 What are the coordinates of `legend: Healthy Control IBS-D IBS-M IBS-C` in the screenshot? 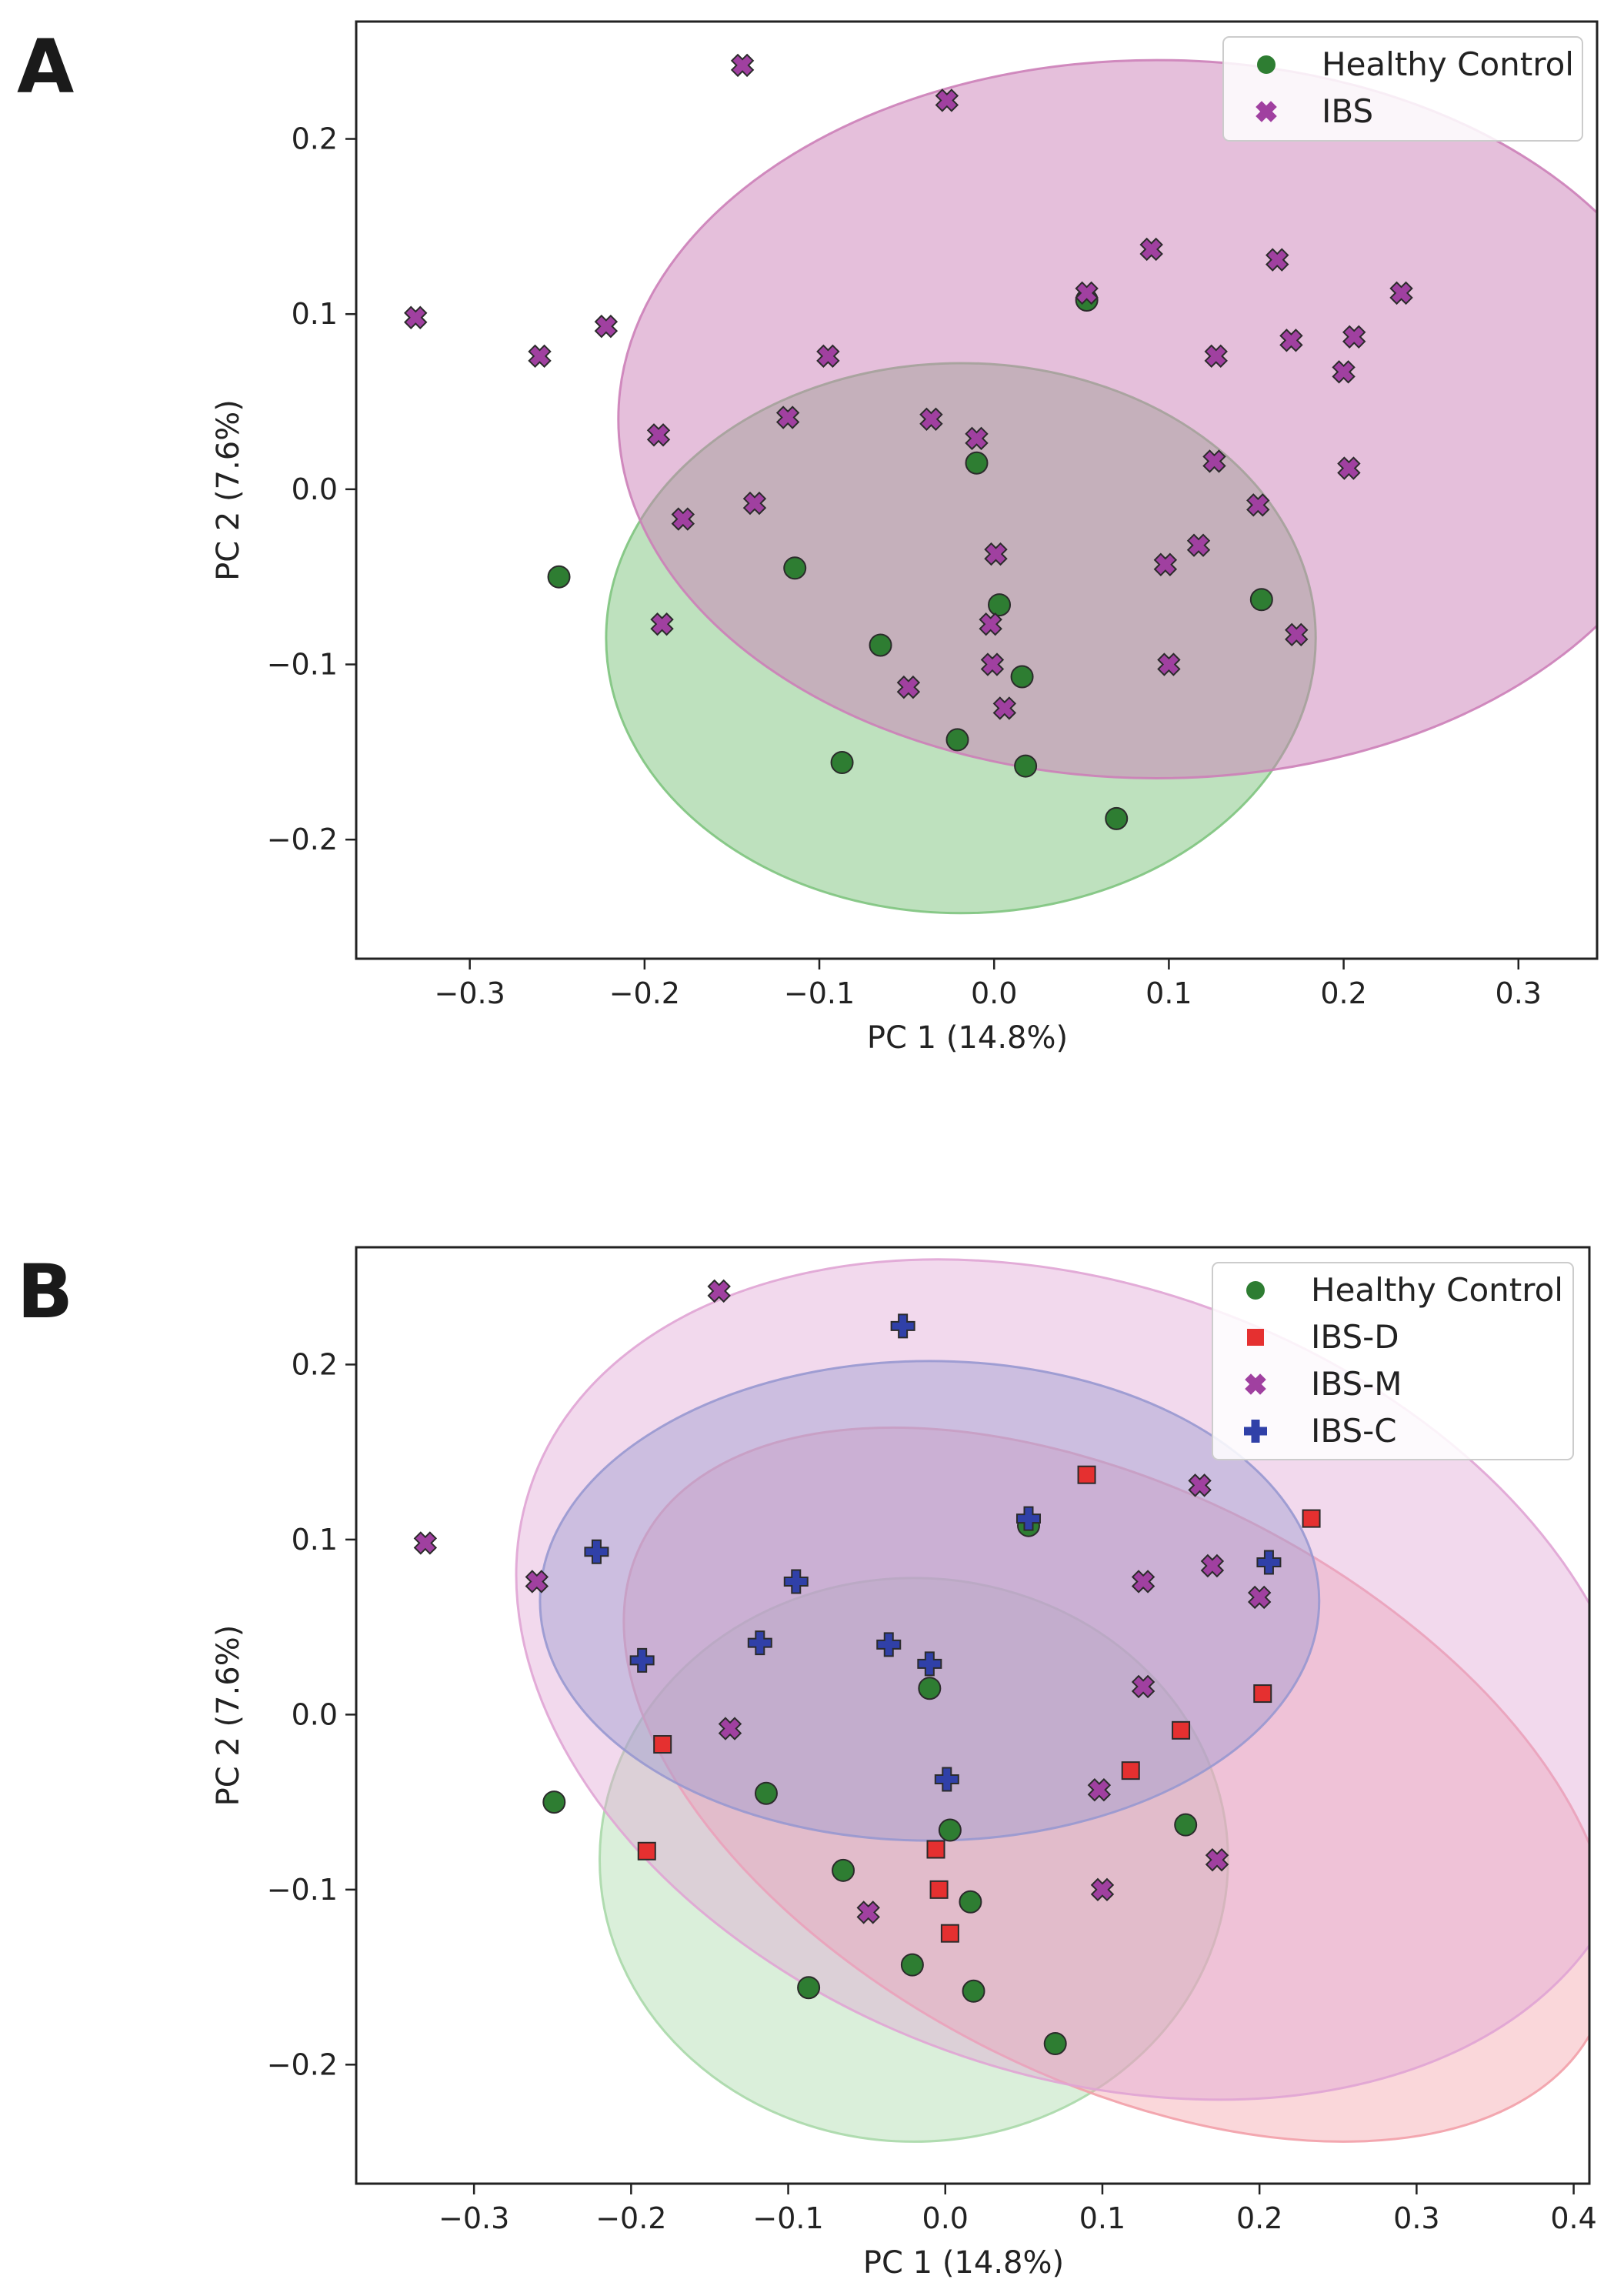 It's located at (1393, 1361).